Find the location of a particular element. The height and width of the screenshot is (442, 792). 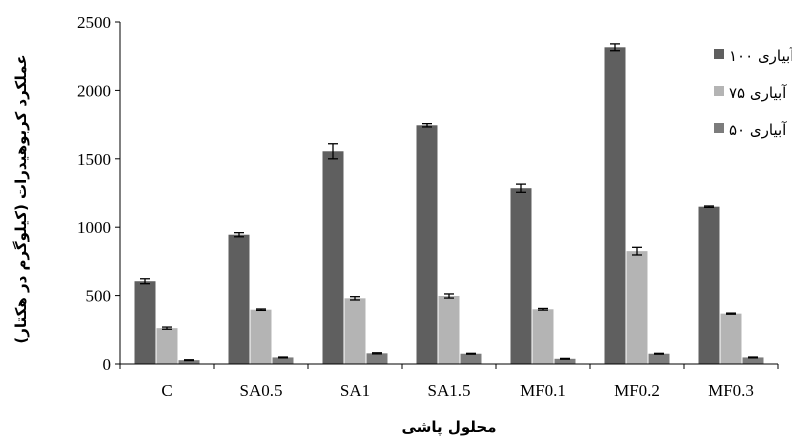

legend-label: آبیاری ۵۰ is located at coordinates (758, 130).